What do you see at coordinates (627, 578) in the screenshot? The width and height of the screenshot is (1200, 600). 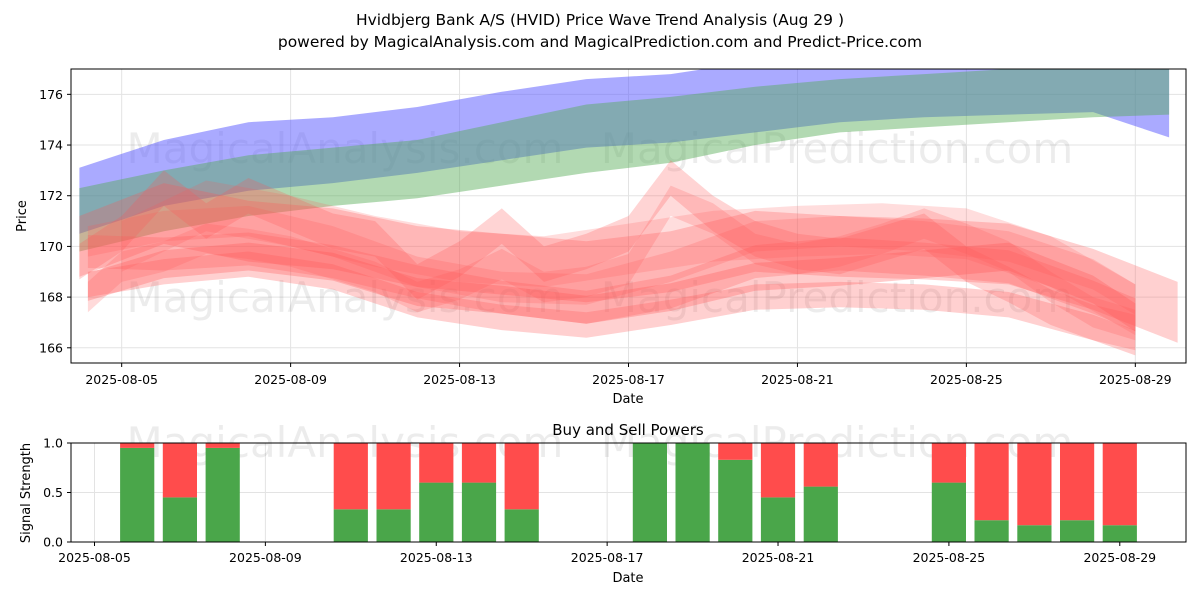 I see `signal-x-axis-label: Date` at bounding box center [627, 578].